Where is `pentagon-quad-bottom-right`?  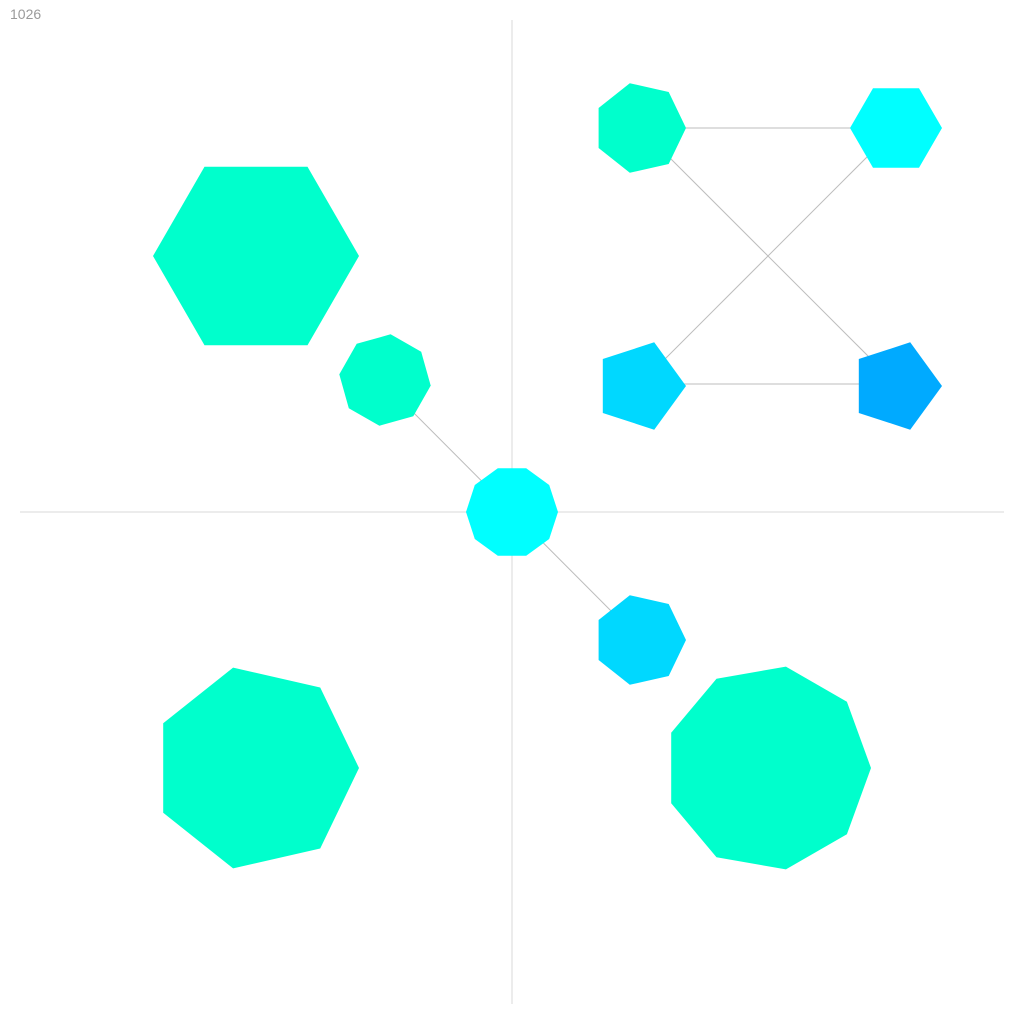 pentagon-quad-bottom-right is located at coordinates (900, 386).